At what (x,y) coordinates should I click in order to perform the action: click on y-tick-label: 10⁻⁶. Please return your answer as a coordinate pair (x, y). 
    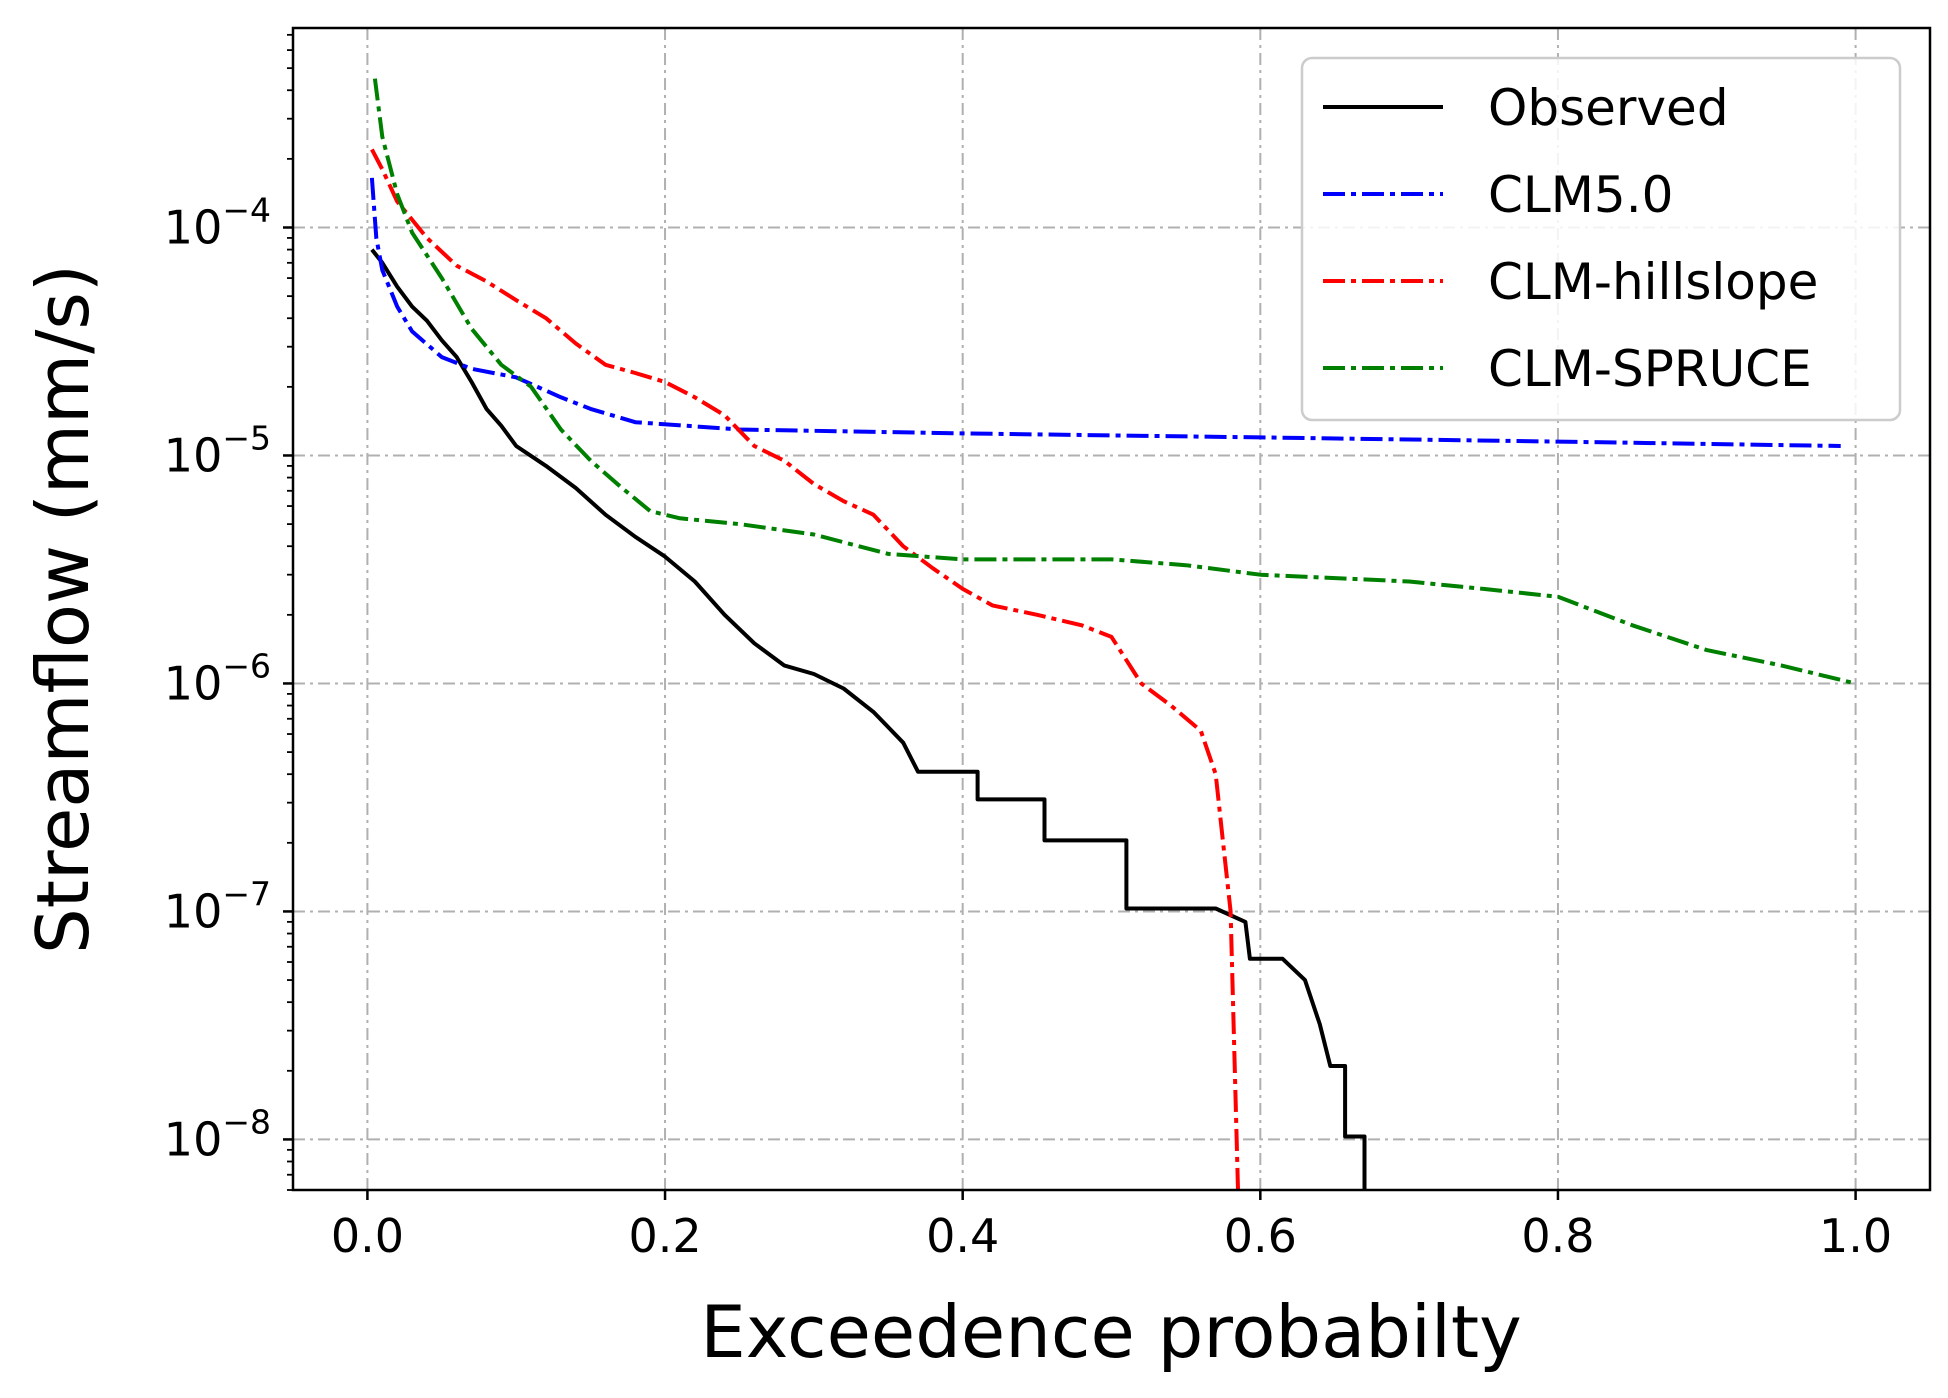
    Looking at the image, I should click on (217, 678).